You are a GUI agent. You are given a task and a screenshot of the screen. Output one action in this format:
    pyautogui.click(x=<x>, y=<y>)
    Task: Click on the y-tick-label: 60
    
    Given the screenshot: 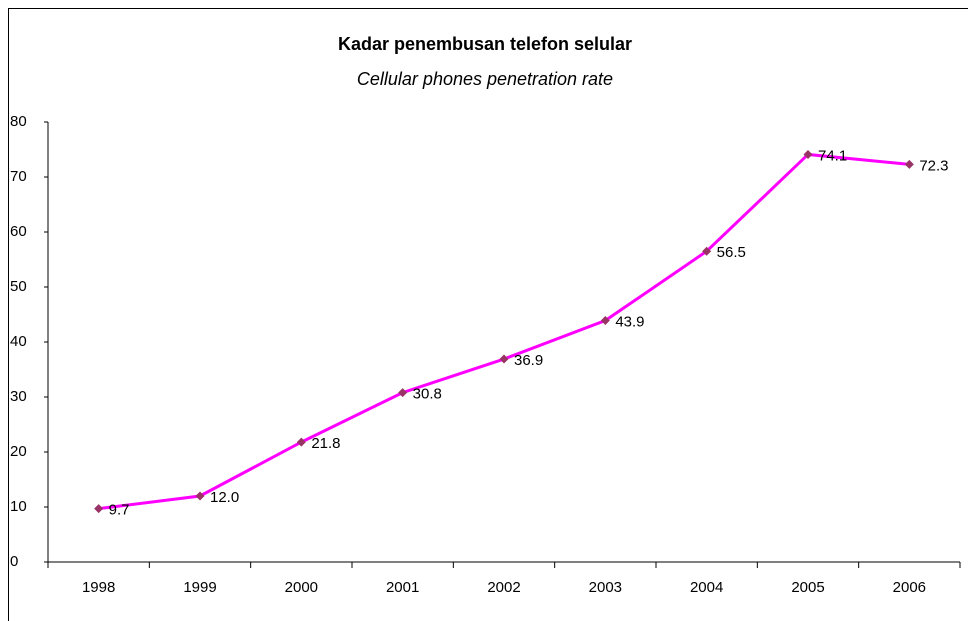 What is the action you would take?
    pyautogui.click(x=18, y=231)
    